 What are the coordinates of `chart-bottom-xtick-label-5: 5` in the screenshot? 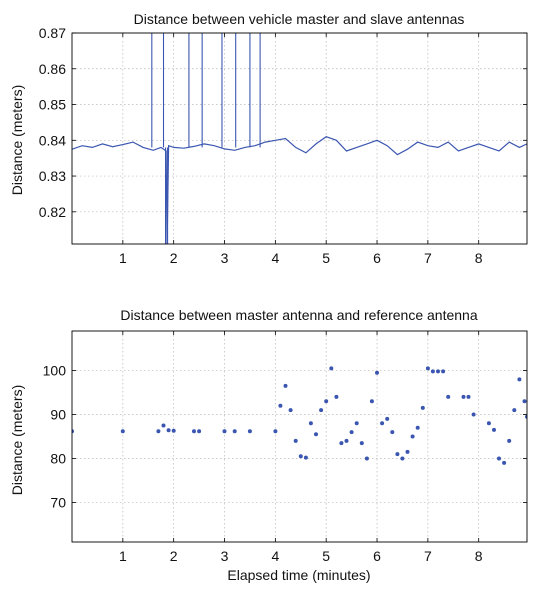 It's located at (326, 556).